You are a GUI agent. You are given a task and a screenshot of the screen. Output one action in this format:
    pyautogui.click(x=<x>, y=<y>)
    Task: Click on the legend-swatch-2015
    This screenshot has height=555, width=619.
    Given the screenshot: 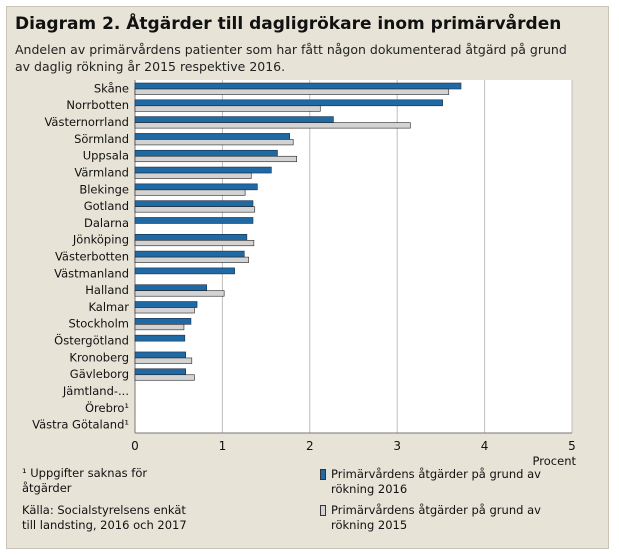 What is the action you would take?
    pyautogui.click(x=323, y=510)
    